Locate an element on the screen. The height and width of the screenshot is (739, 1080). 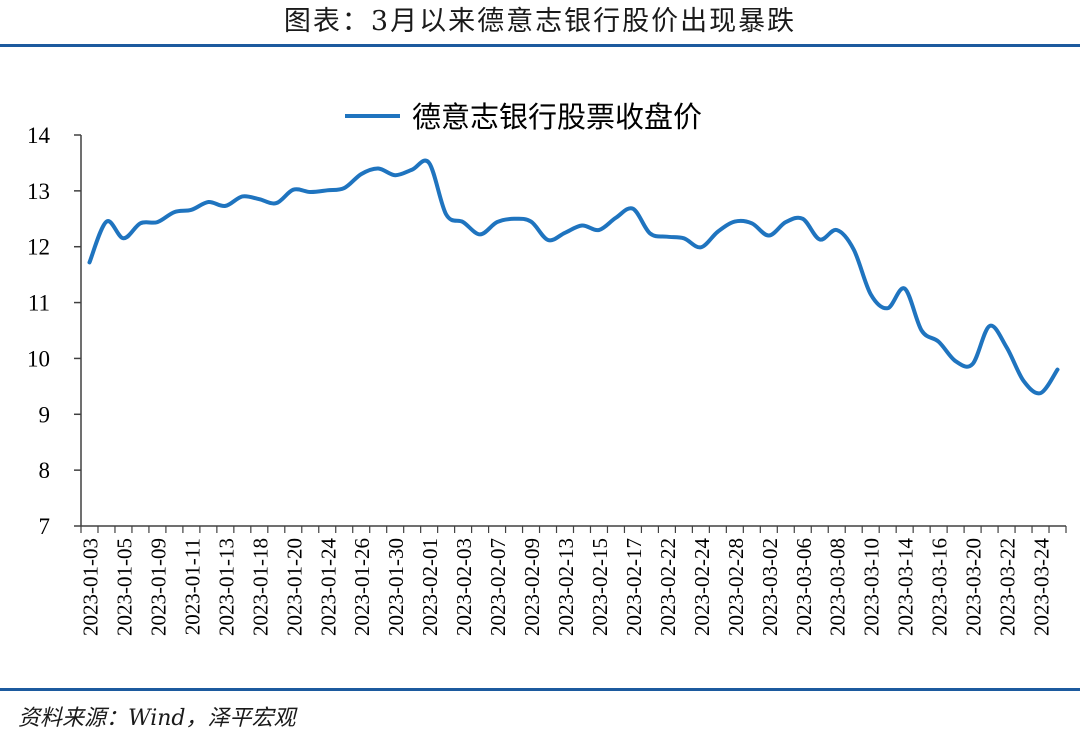
x-tick-label: 2023-03-02 is located at coordinates (770, 587).